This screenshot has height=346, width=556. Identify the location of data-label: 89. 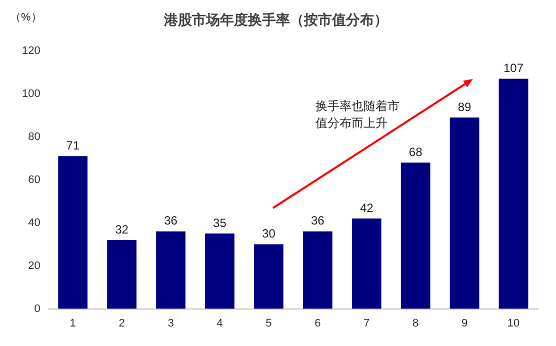
(465, 107).